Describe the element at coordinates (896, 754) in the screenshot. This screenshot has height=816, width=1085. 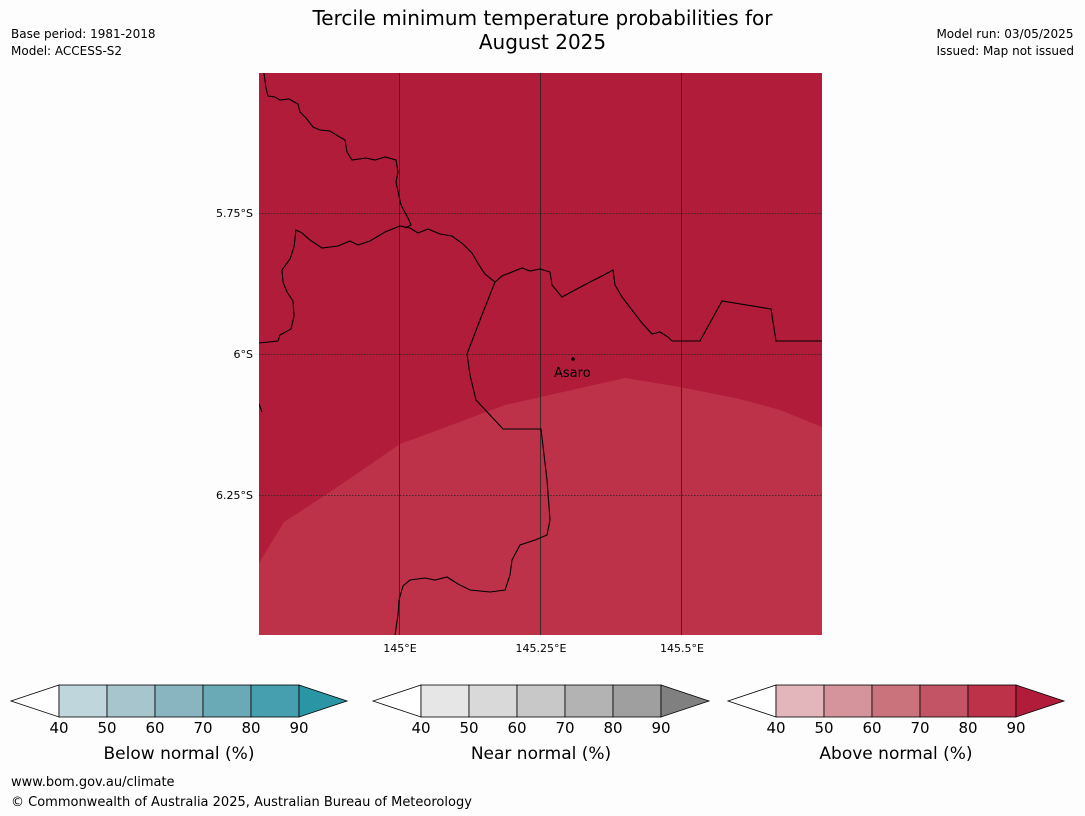
I see `above-normal-label: Above normal (%)` at that location.